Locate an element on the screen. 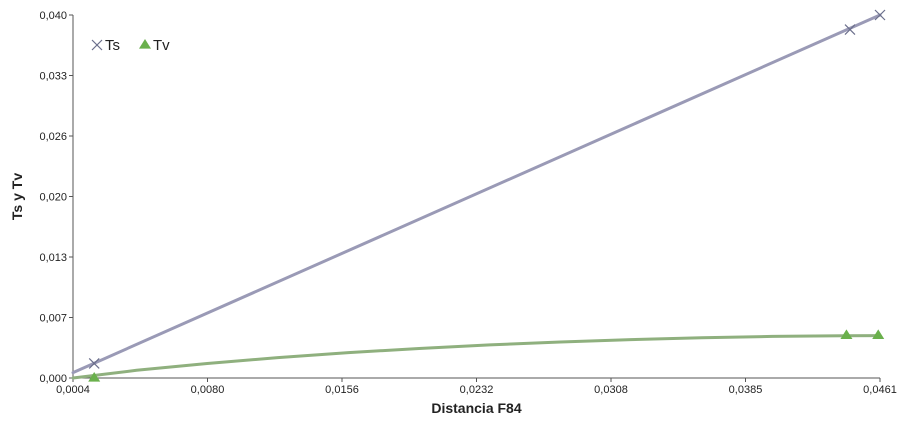  x-tick-label: 0,0385 is located at coordinates (746, 390).